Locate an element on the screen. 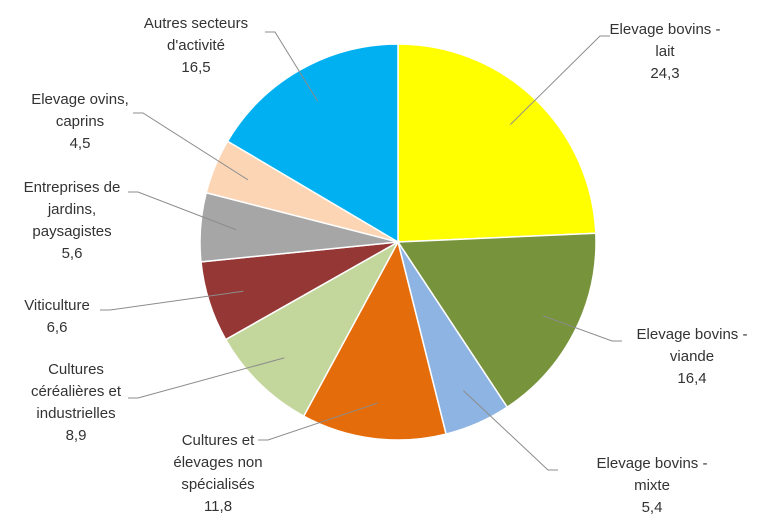 The width and height of the screenshot is (764, 523). slice-label-4: Cultures et élevages non spécialisés 11,8 is located at coordinates (217, 473).